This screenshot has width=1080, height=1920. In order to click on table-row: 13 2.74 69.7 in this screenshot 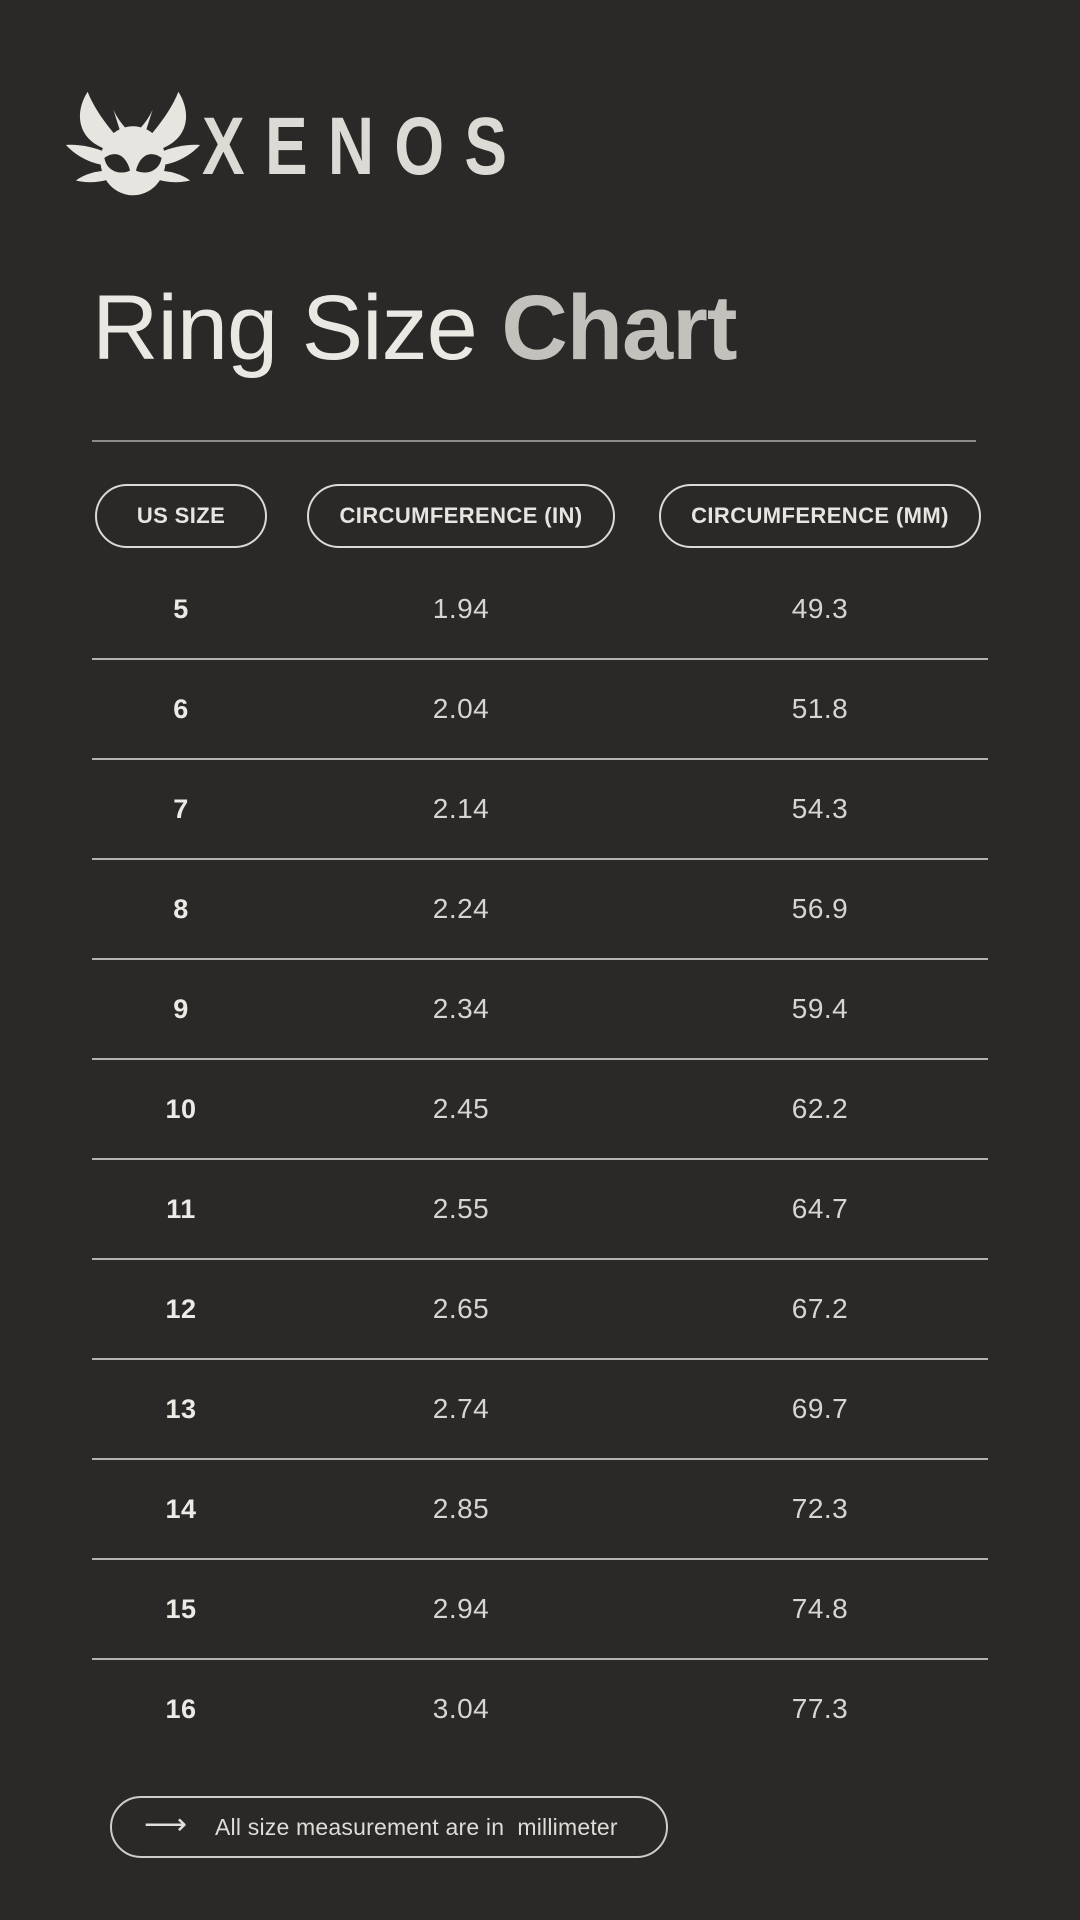, I will do `click(540, 1410)`.